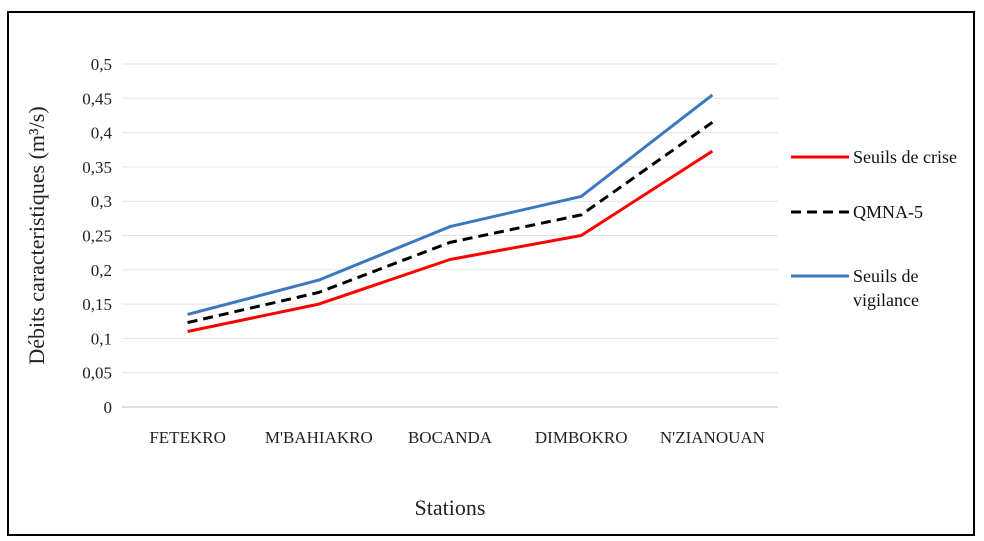  Describe the element at coordinates (888, 212) in the screenshot. I see `legend-label: QMNA-5` at that location.